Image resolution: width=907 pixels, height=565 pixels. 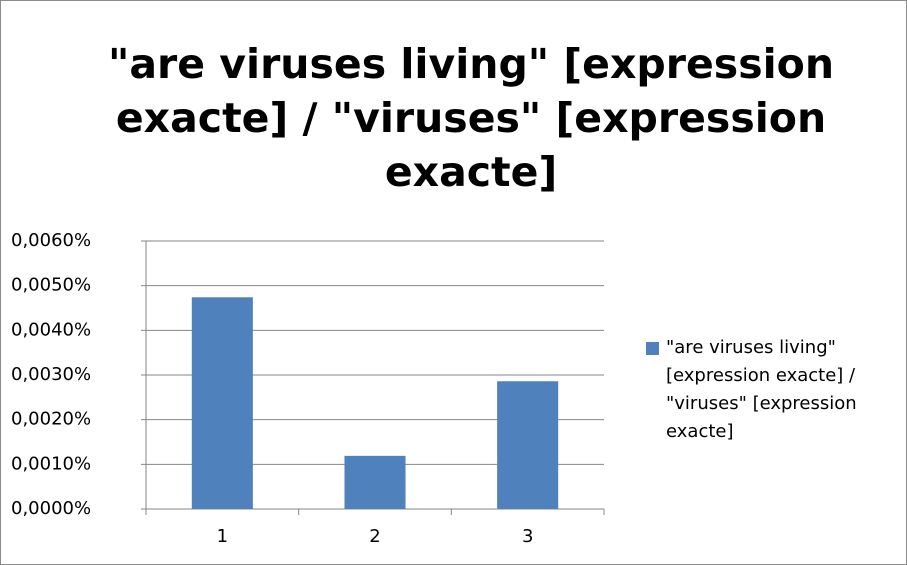 I want to click on y-tick-label: 0,0060%, so click(x=51, y=240).